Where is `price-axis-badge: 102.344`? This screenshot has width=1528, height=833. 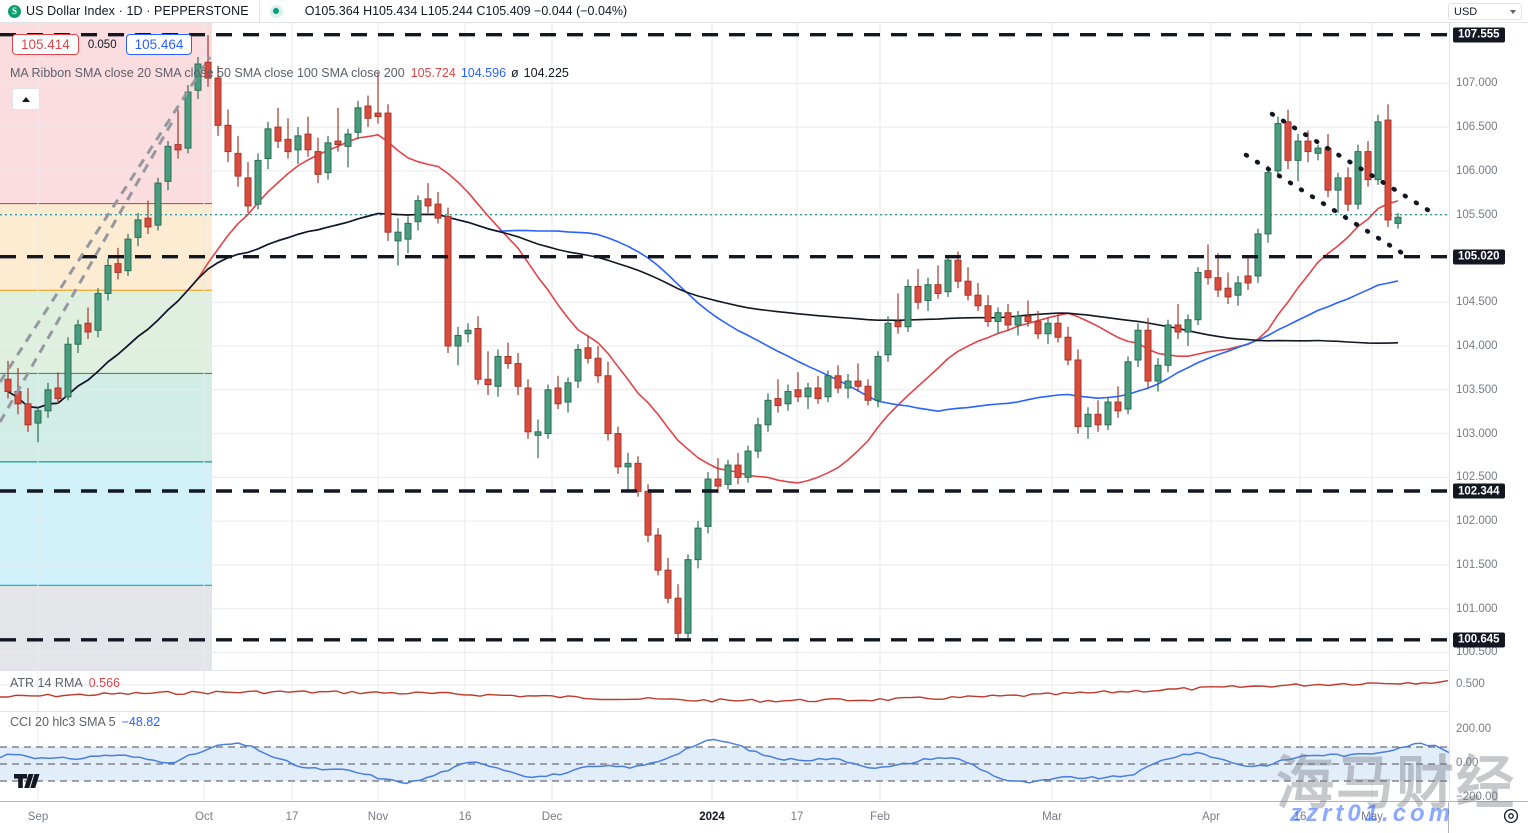
price-axis-badge: 102.344 is located at coordinates (1479, 491).